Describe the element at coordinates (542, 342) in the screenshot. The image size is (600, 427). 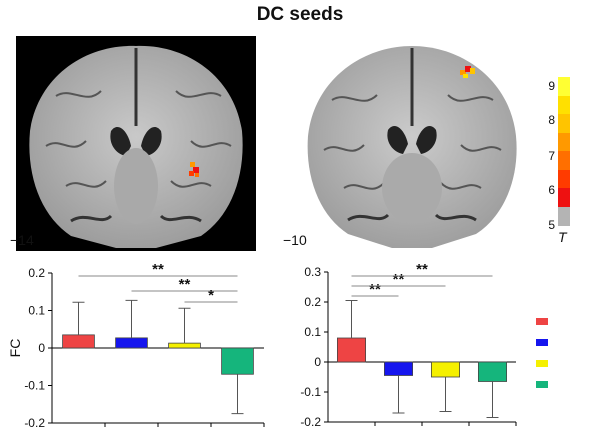
I see `legend-swatch-blue` at that location.